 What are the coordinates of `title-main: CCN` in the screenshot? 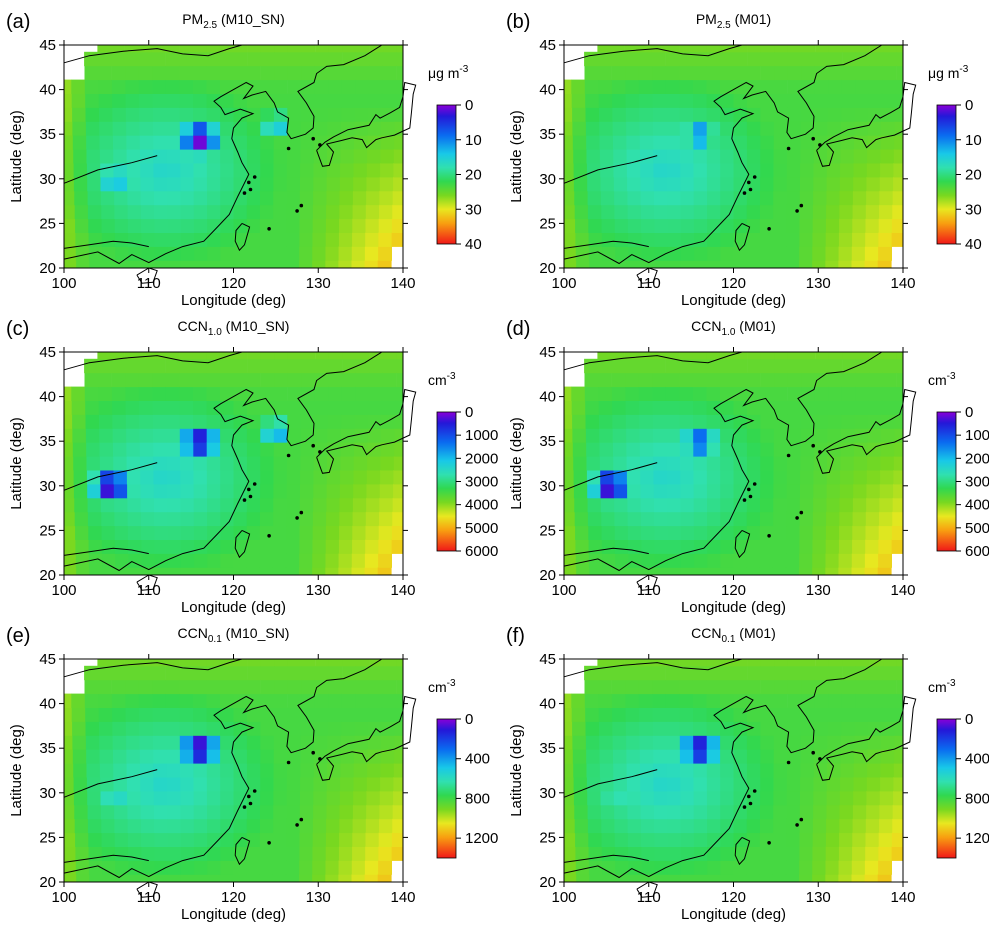 It's located at (193, 633).